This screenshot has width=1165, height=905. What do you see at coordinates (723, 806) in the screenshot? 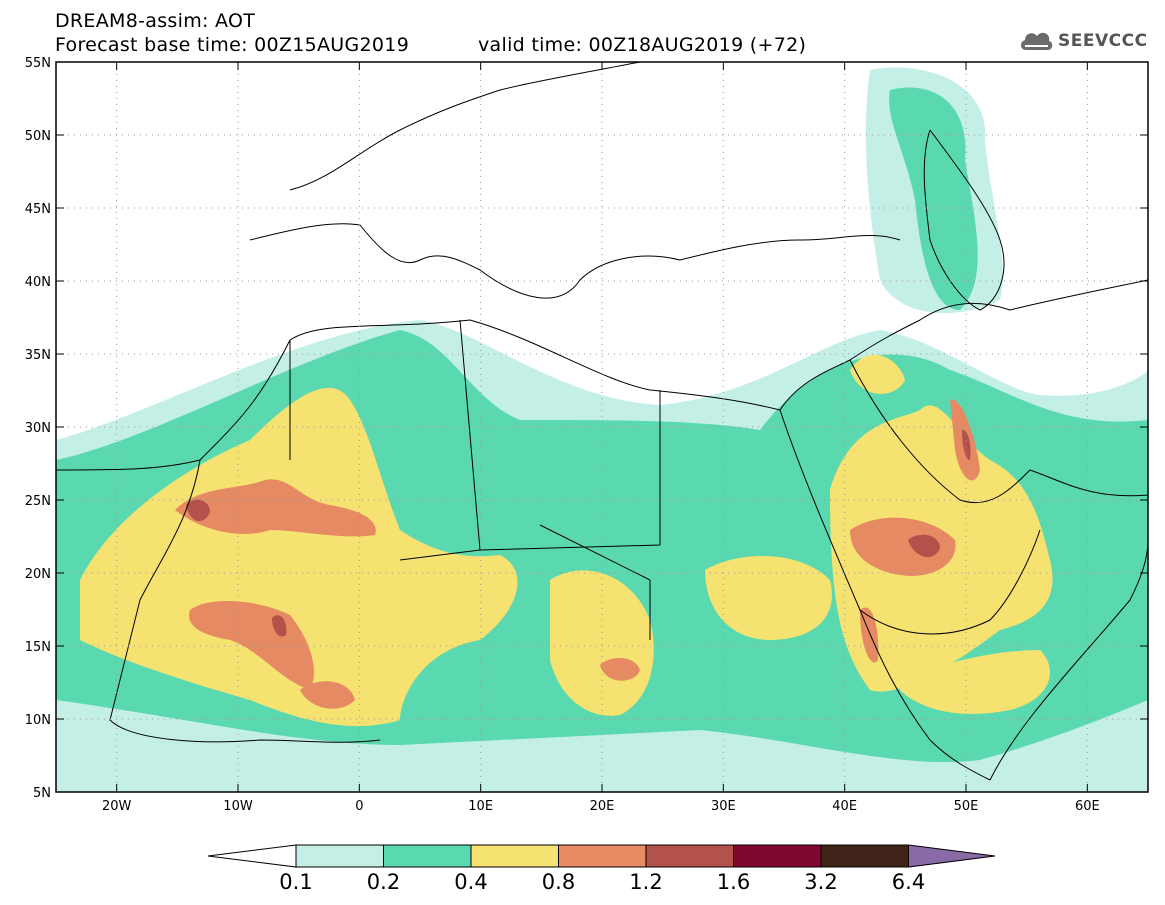
I see `lon-label: 30E` at bounding box center [723, 806].